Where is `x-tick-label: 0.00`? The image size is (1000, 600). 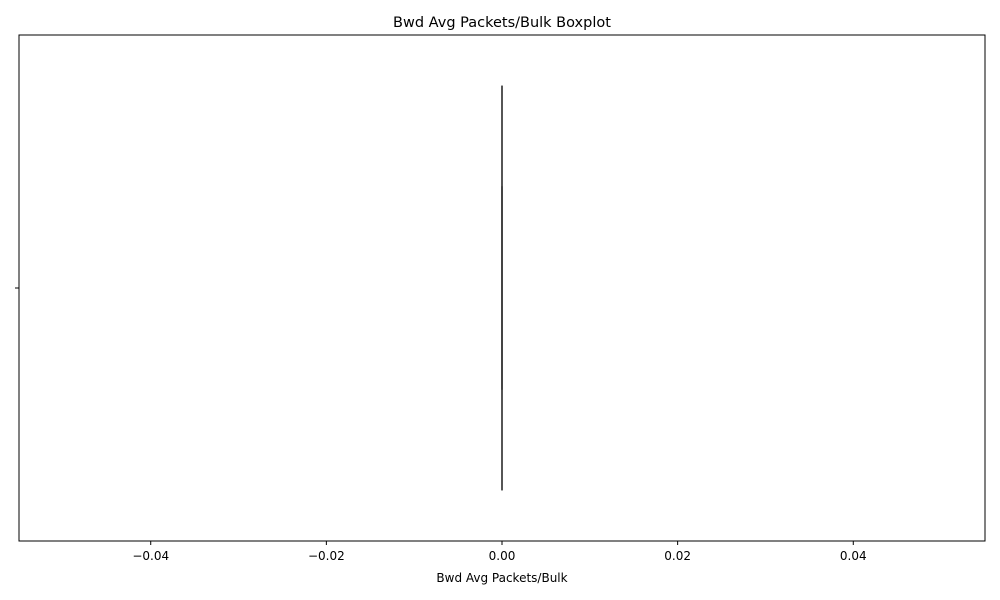
x-tick-label: 0.00 is located at coordinates (502, 556).